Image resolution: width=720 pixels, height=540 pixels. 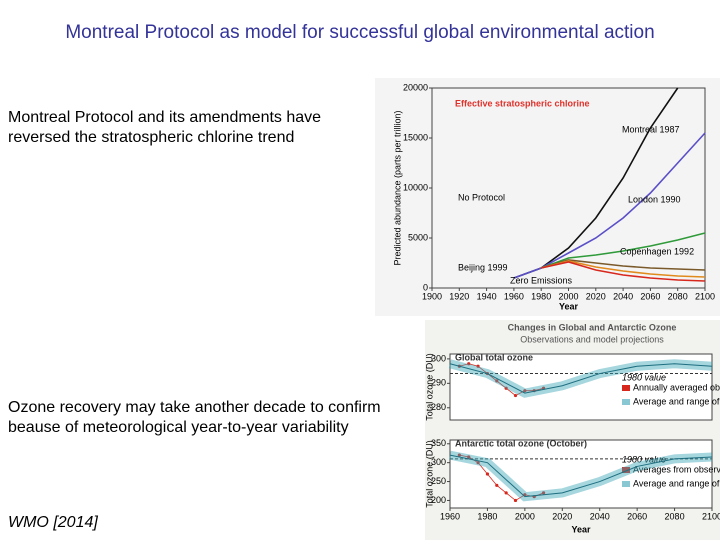 I want to click on x-tick-label: 1920, so click(x=459, y=296).